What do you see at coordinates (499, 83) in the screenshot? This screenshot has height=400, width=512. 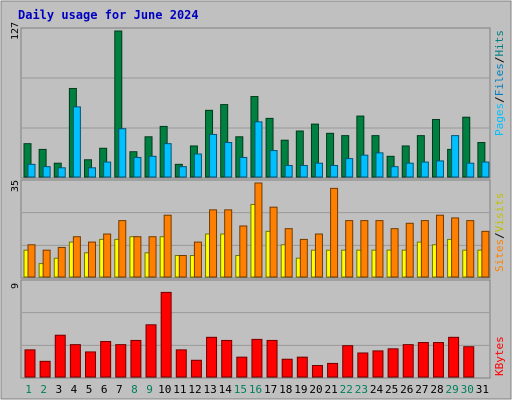 I see `side-label: Pages/Files/Hits` at bounding box center [499, 83].